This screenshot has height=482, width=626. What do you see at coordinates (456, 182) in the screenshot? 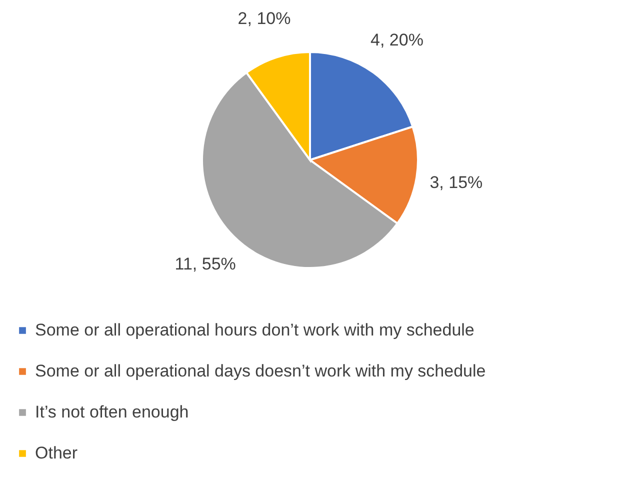
I see `data-label: 3, 15%` at bounding box center [456, 182].